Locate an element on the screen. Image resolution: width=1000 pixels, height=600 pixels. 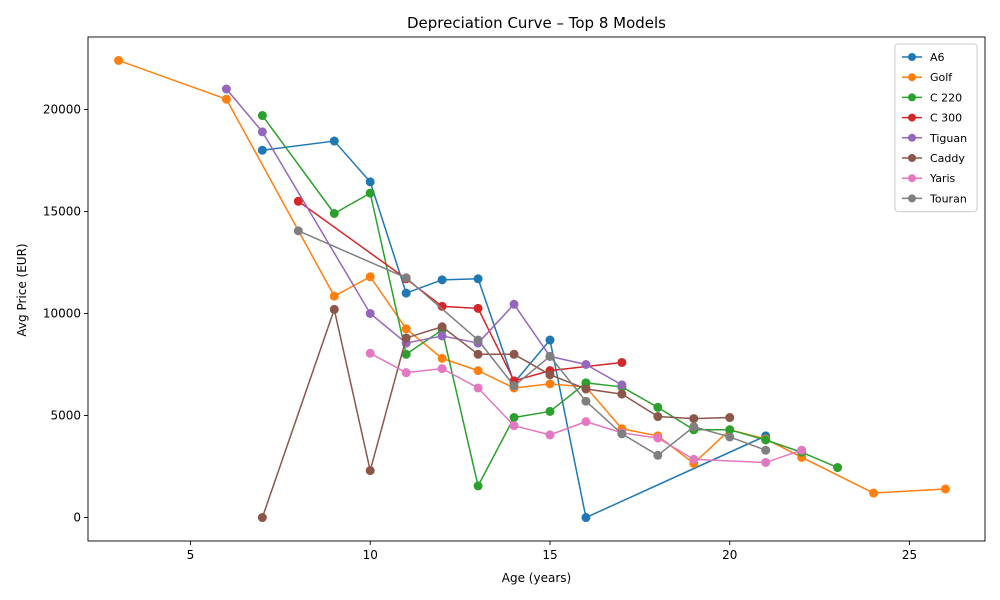
legend-label: Caddy is located at coordinates (947, 158).